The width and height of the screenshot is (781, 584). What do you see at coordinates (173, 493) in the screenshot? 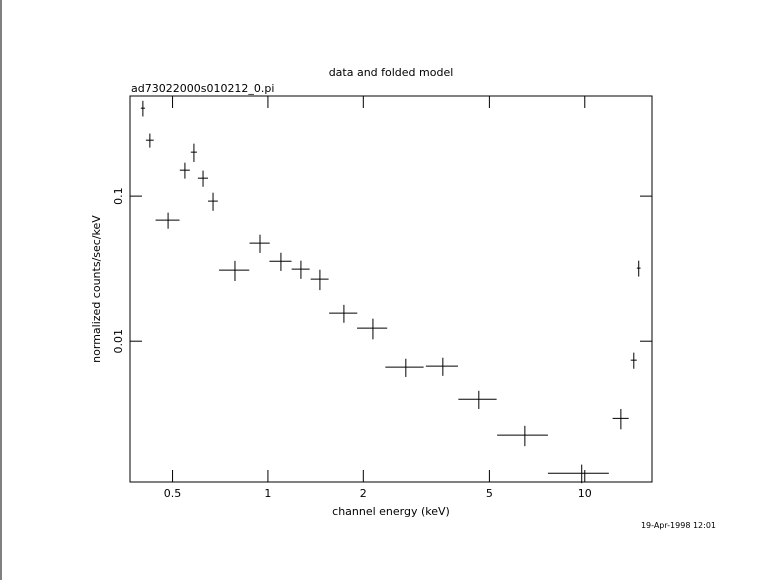
I see `x-tick-label: 0.5` at bounding box center [173, 493].